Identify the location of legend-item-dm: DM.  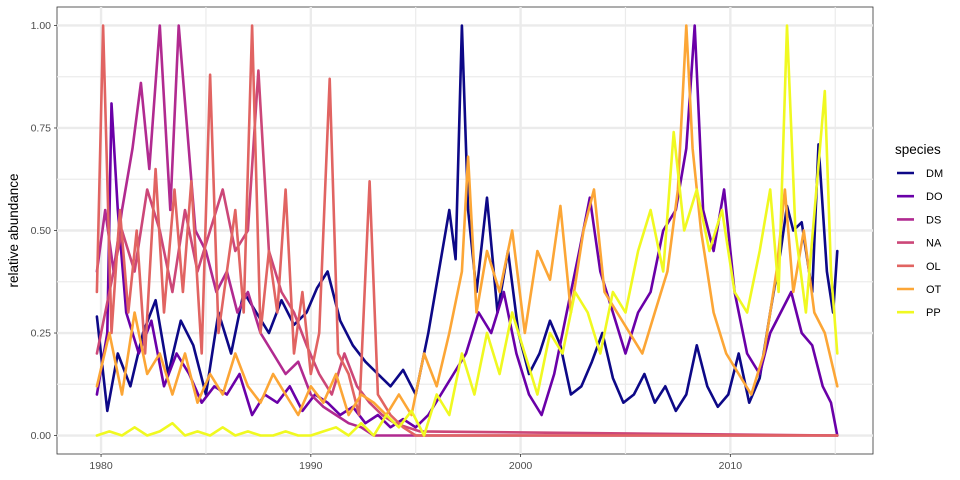
(920, 174).